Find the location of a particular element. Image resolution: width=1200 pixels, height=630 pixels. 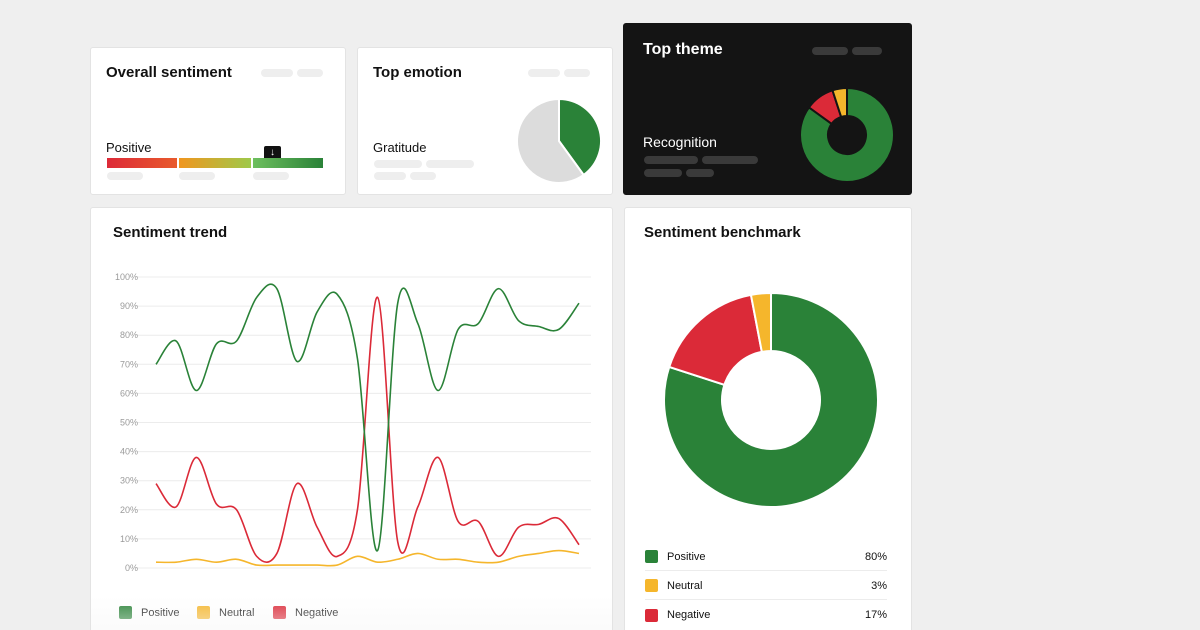

sentiment-benchmark-title: Sentiment benchmark is located at coordinates (722, 232).